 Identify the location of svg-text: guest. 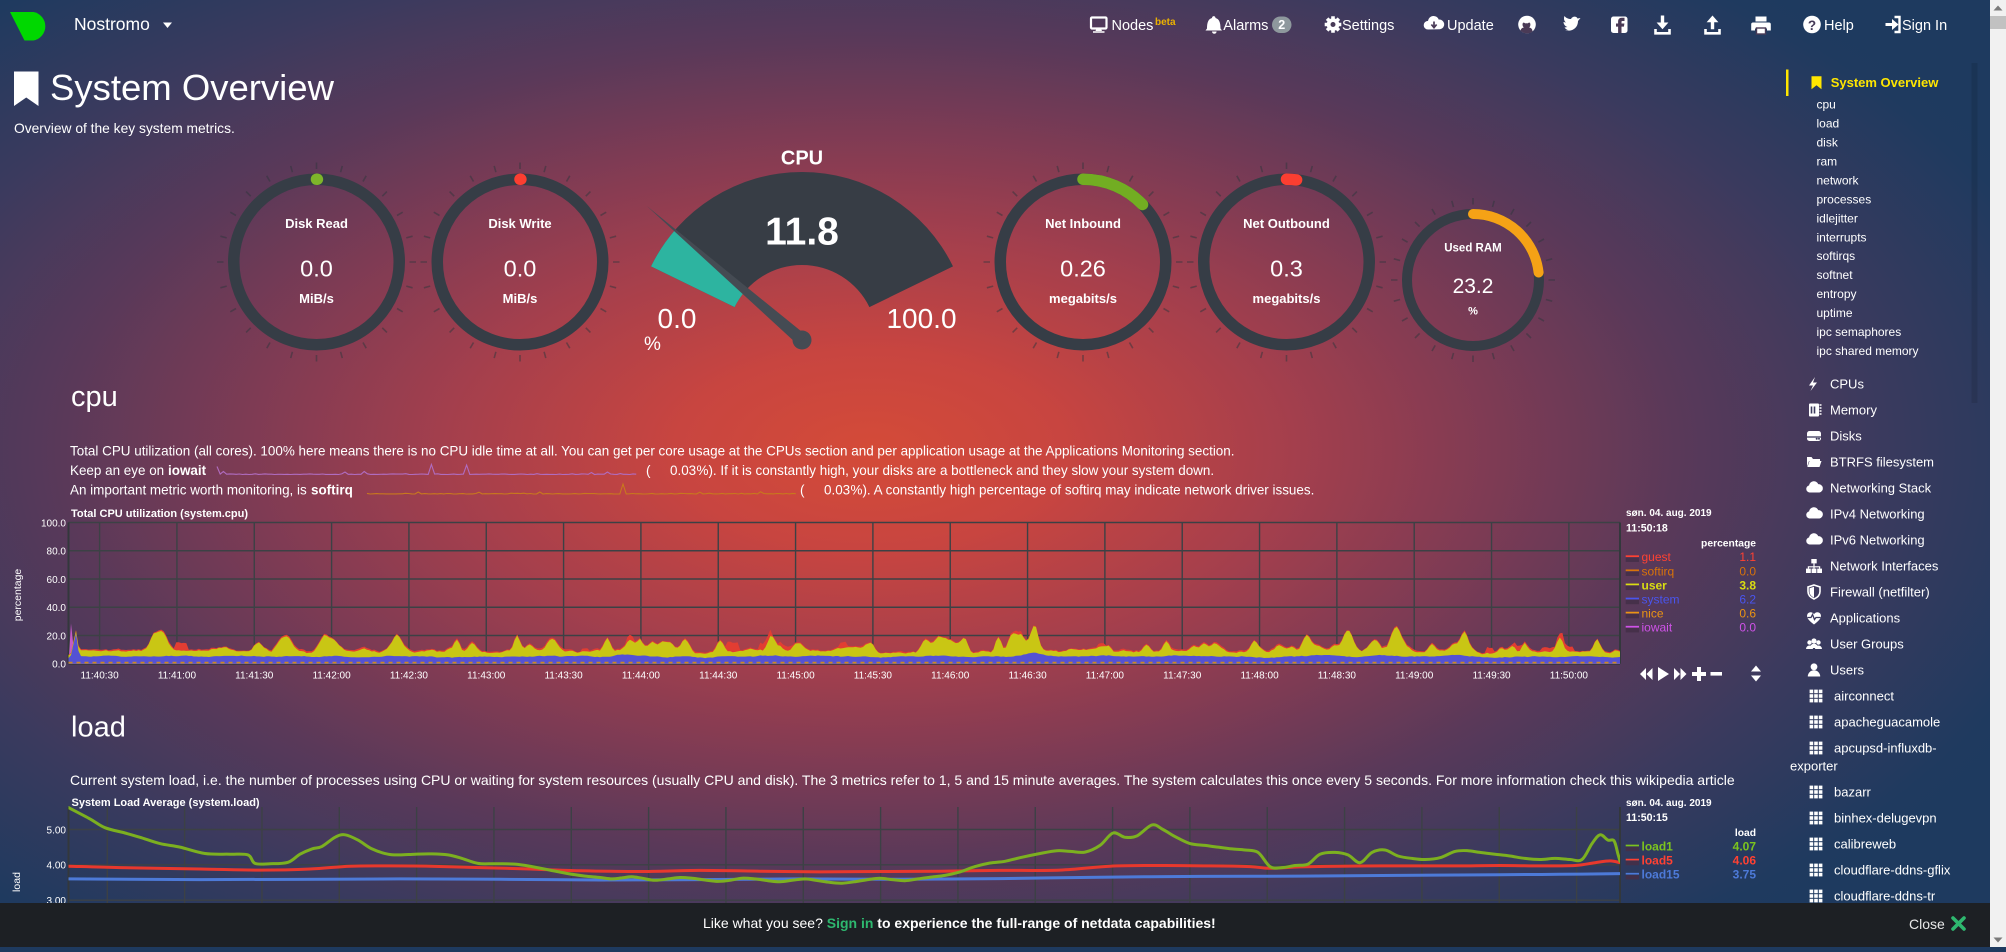
(1657, 557).